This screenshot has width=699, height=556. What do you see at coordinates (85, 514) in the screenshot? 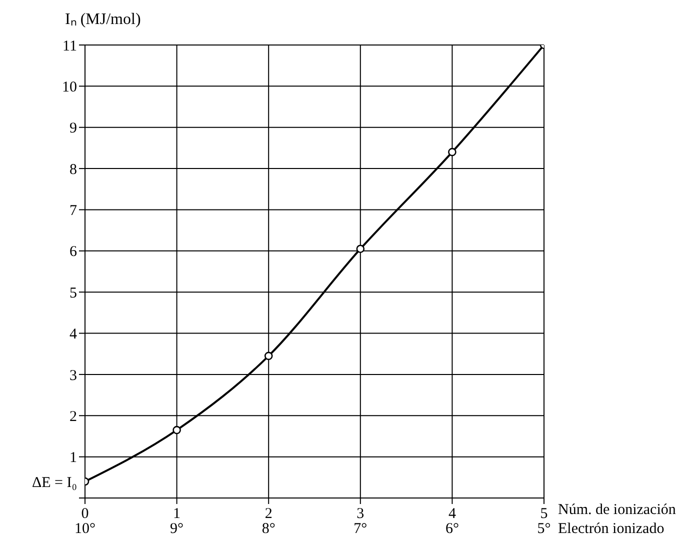
I see `x-tick-label: 0` at bounding box center [85, 514].